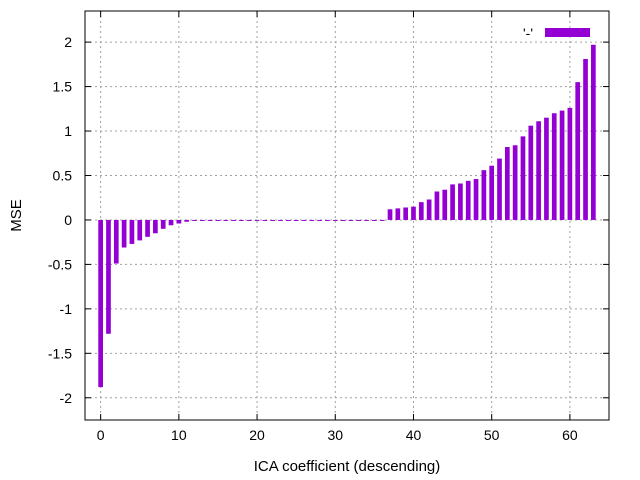 Image resolution: width=640 pixels, height=480 pixels. Describe the element at coordinates (570, 435) in the screenshot. I see `x-tick-label: 60` at that location.